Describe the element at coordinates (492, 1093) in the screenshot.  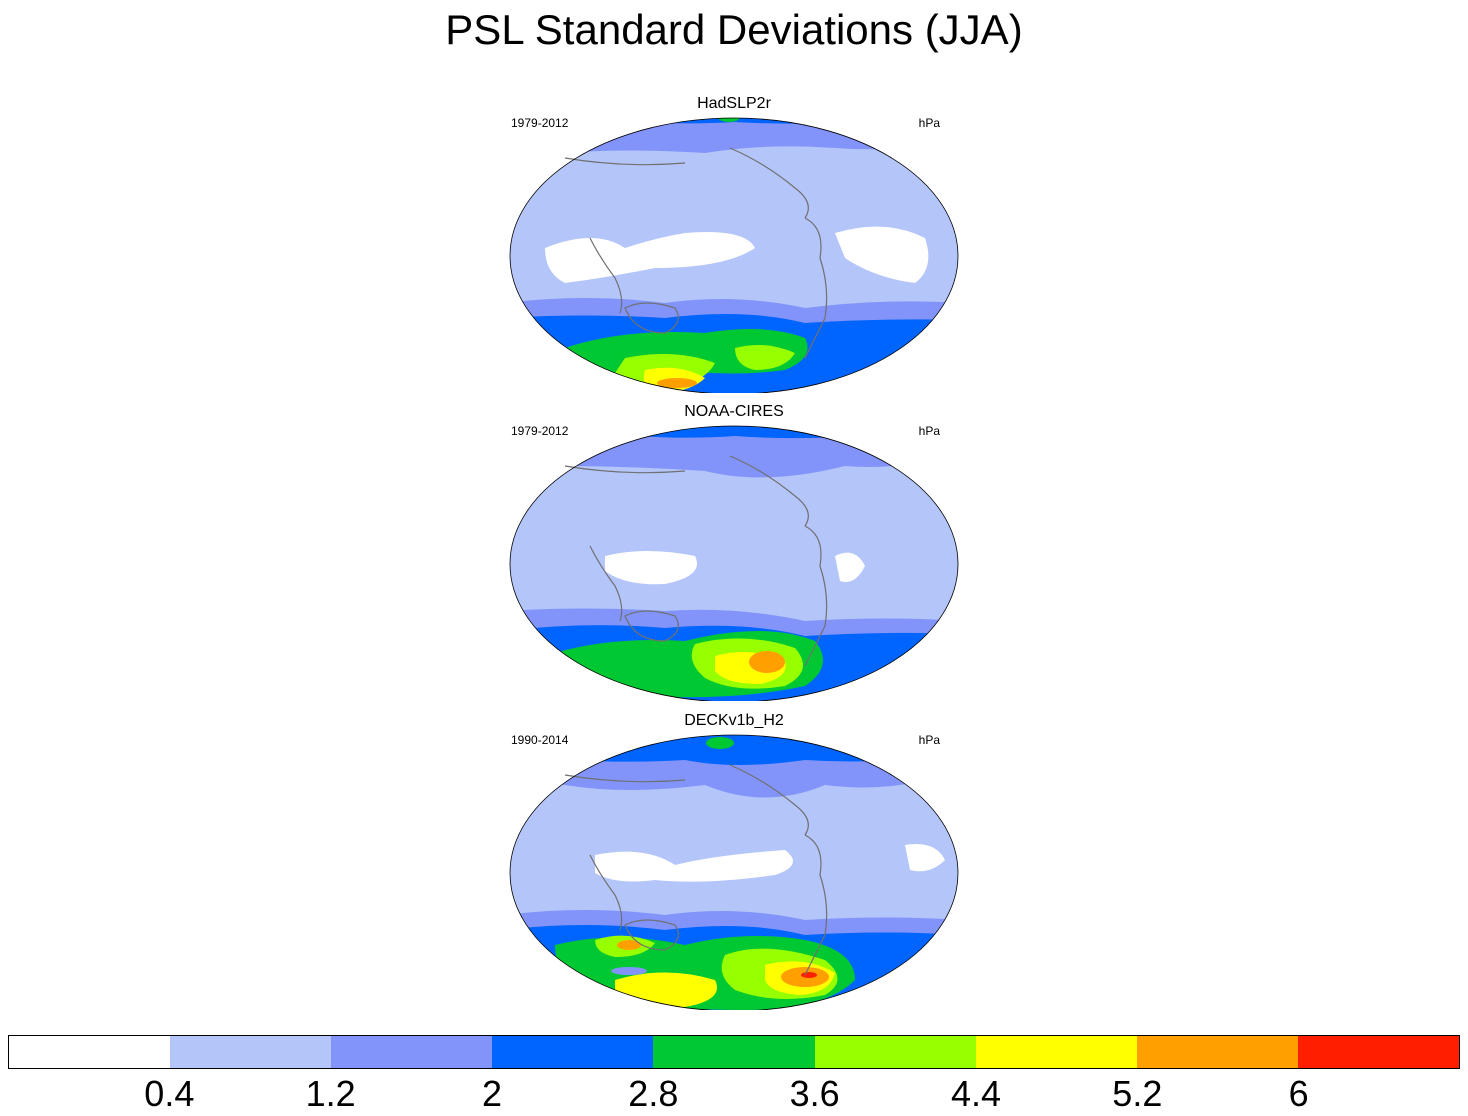
I see `colorbar-tick-label: 2` at that location.